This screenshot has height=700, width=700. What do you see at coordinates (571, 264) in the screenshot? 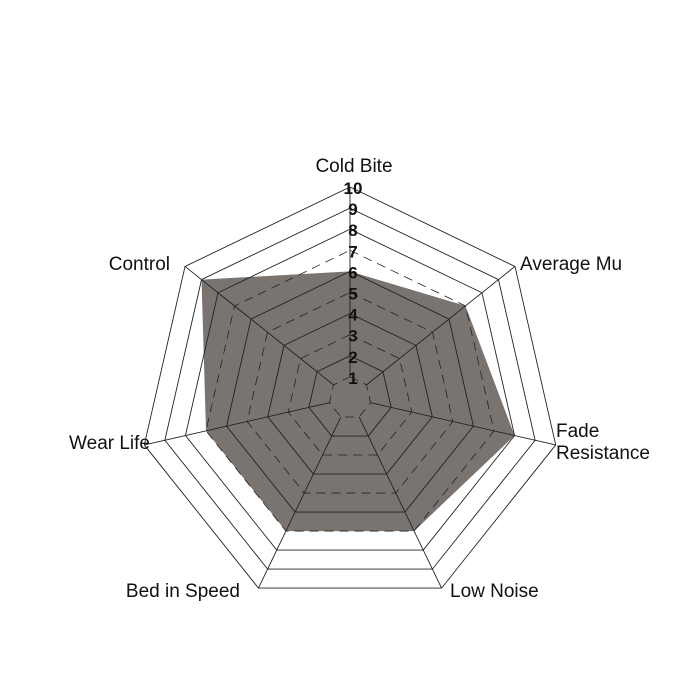
I see `axis-label: Average Mu` at bounding box center [571, 264].